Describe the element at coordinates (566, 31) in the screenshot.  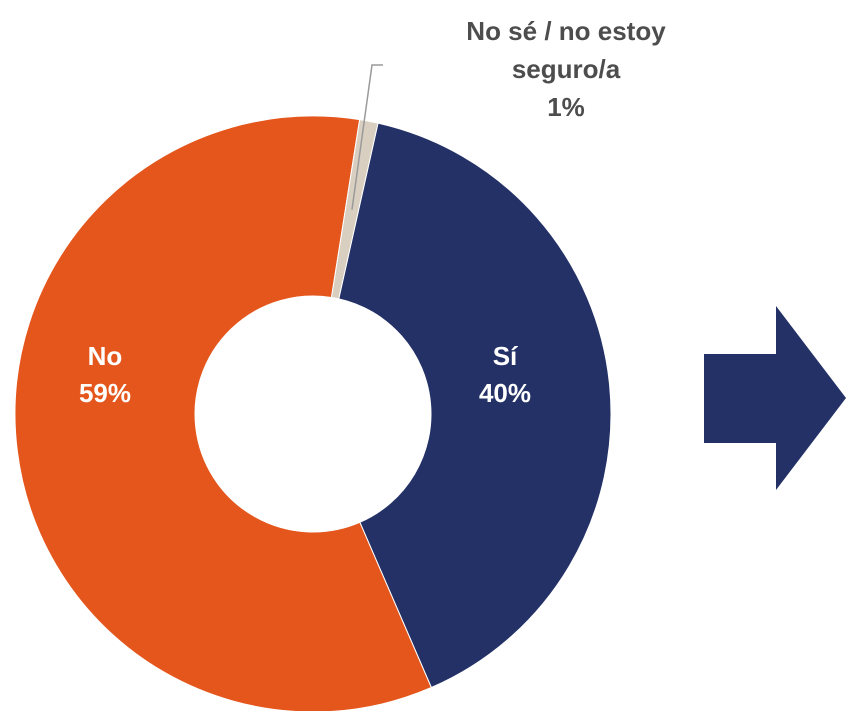
I see `slice-label-nose-line1: No sé / no estoy` at that location.